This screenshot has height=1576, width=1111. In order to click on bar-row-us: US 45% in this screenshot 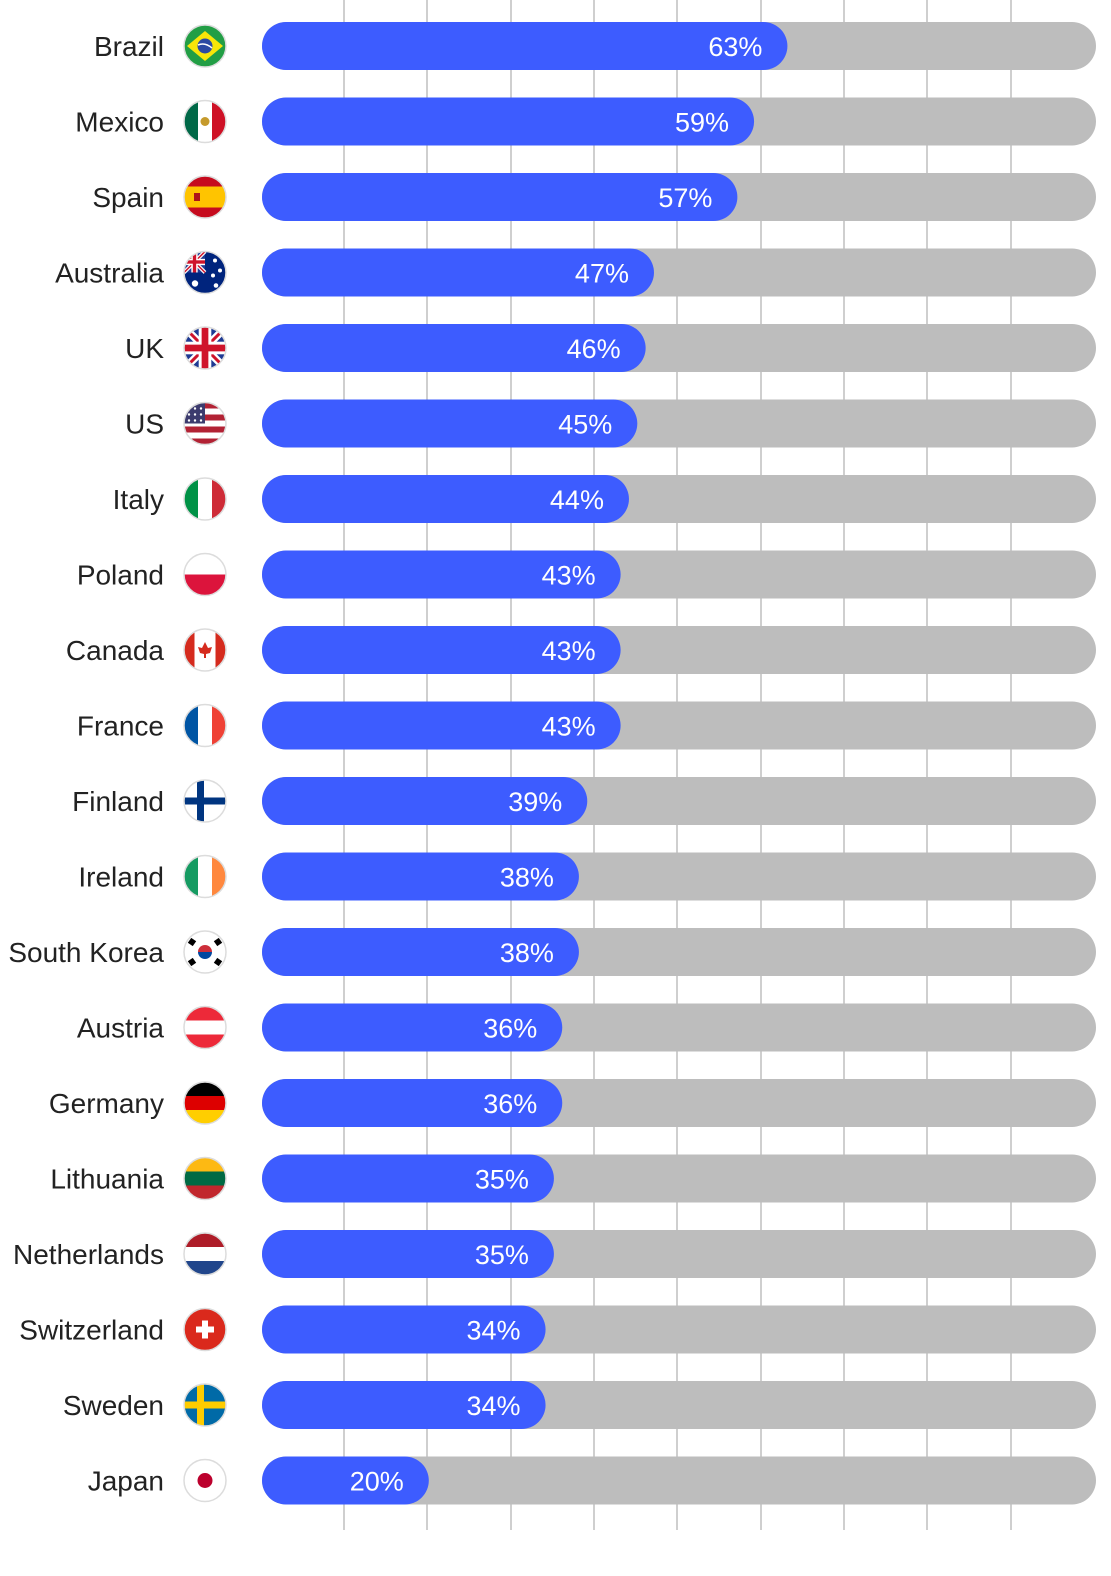, I will do `click(610, 423)`.